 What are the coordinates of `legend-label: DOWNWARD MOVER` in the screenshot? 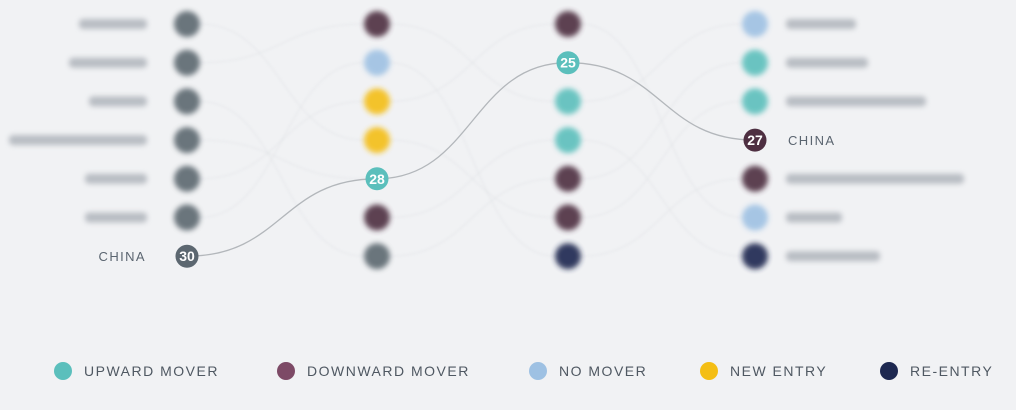 It's located at (388, 371).